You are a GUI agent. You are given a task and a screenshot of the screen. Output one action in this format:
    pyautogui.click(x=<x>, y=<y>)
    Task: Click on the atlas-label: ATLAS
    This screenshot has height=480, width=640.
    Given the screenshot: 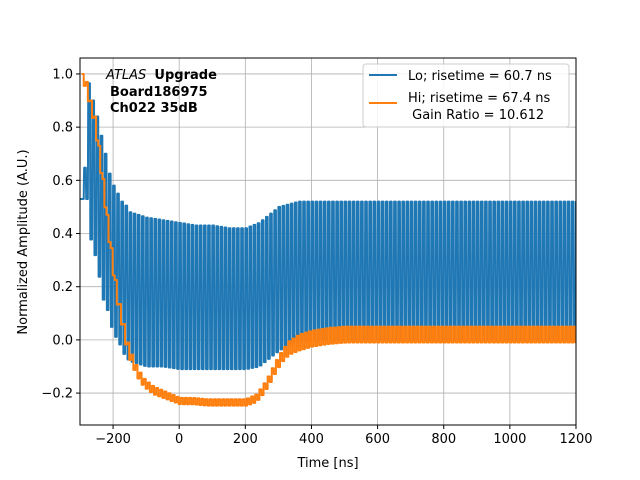 What is the action you would take?
    pyautogui.click(x=125, y=75)
    